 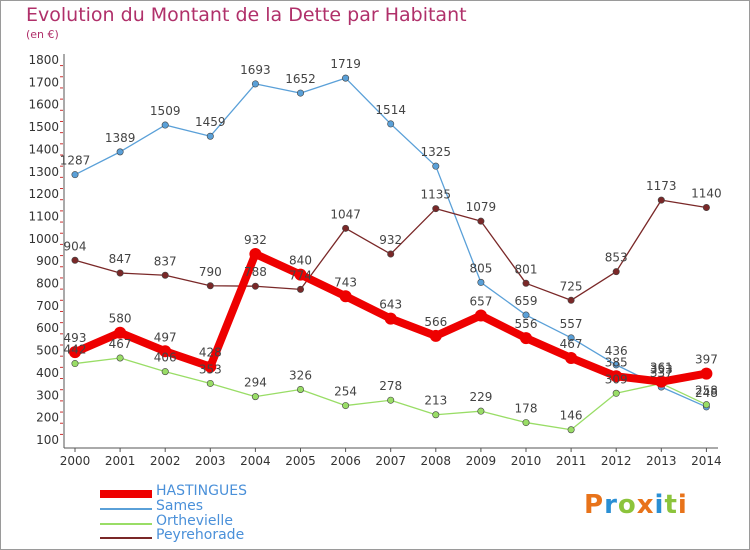 I want to click on data-label: 1135, so click(x=436, y=195).